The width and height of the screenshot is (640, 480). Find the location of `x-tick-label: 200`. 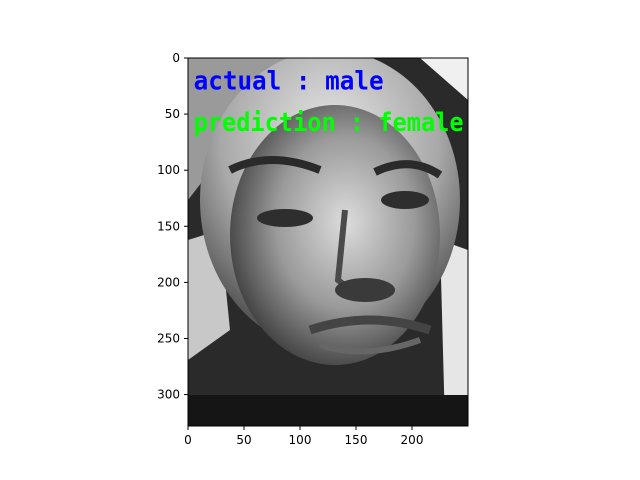

x-tick-label: 200 is located at coordinates (412, 440).